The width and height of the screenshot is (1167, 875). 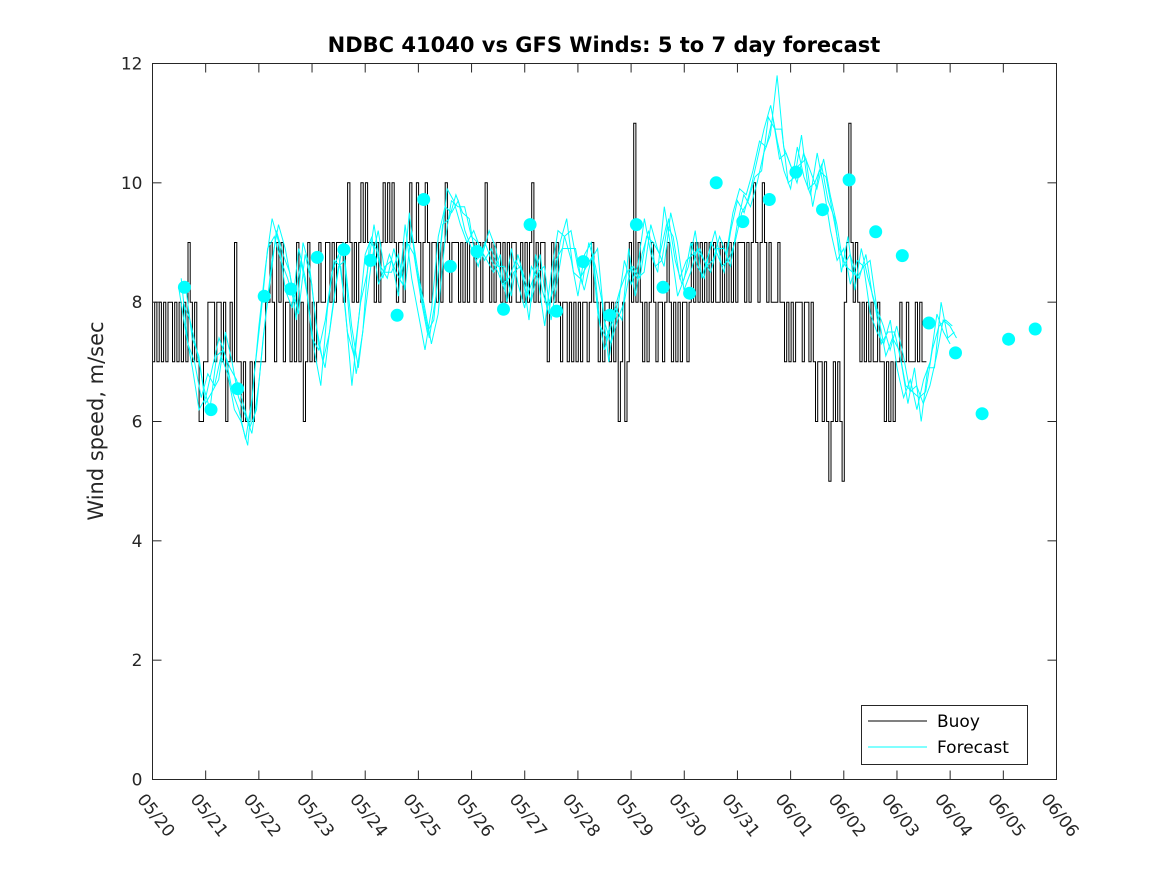 I want to click on y-tick-label: 12, so click(x=132, y=65).